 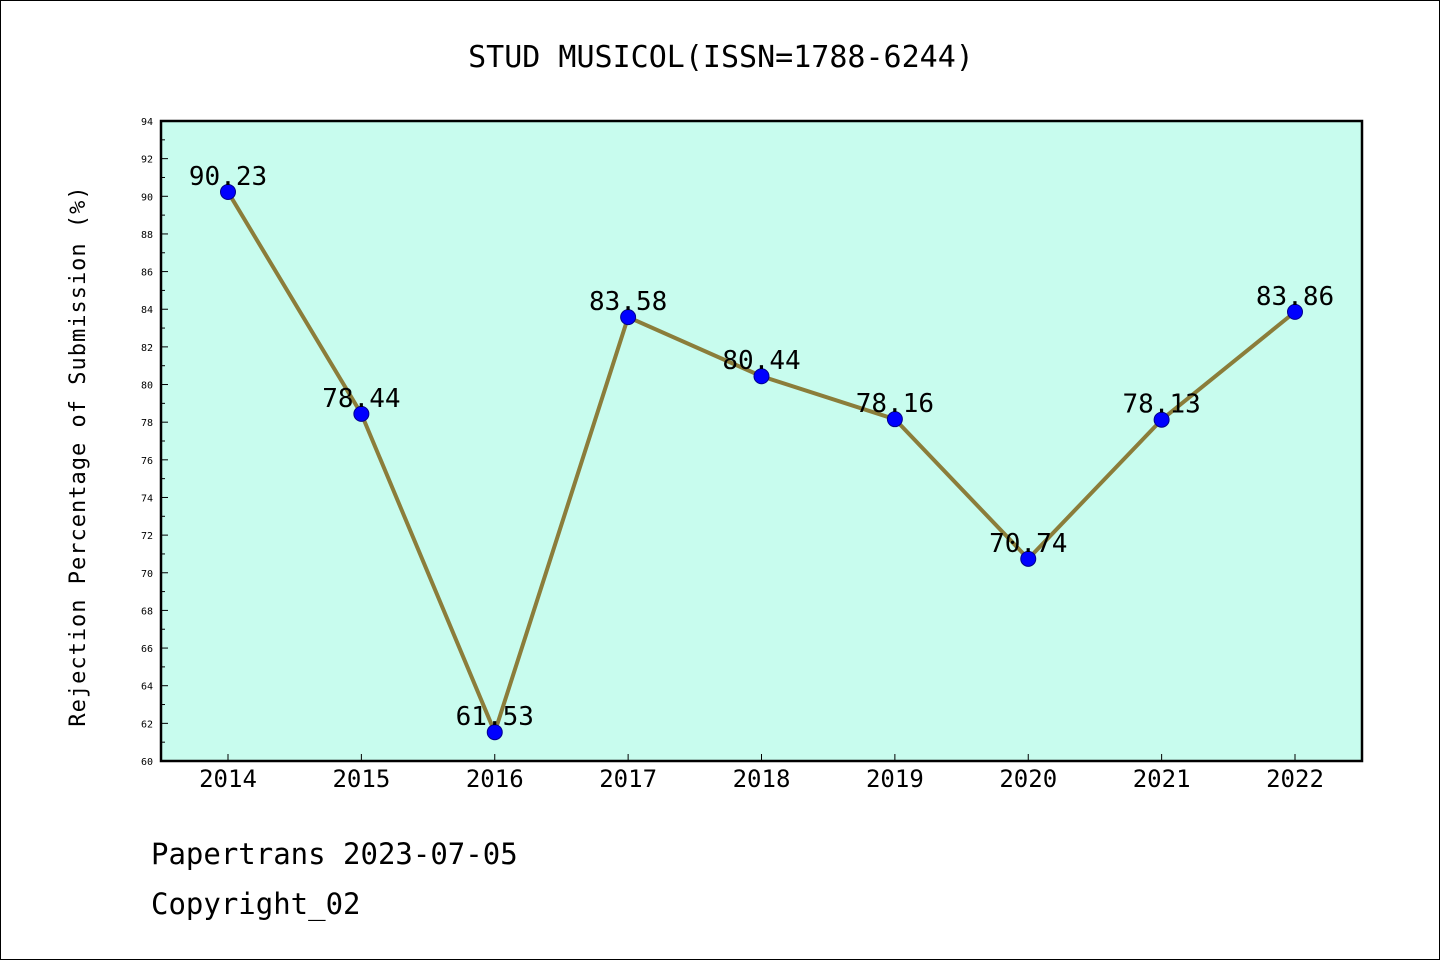 What do you see at coordinates (894, 419) in the screenshot?
I see `data-point-2019` at bounding box center [894, 419].